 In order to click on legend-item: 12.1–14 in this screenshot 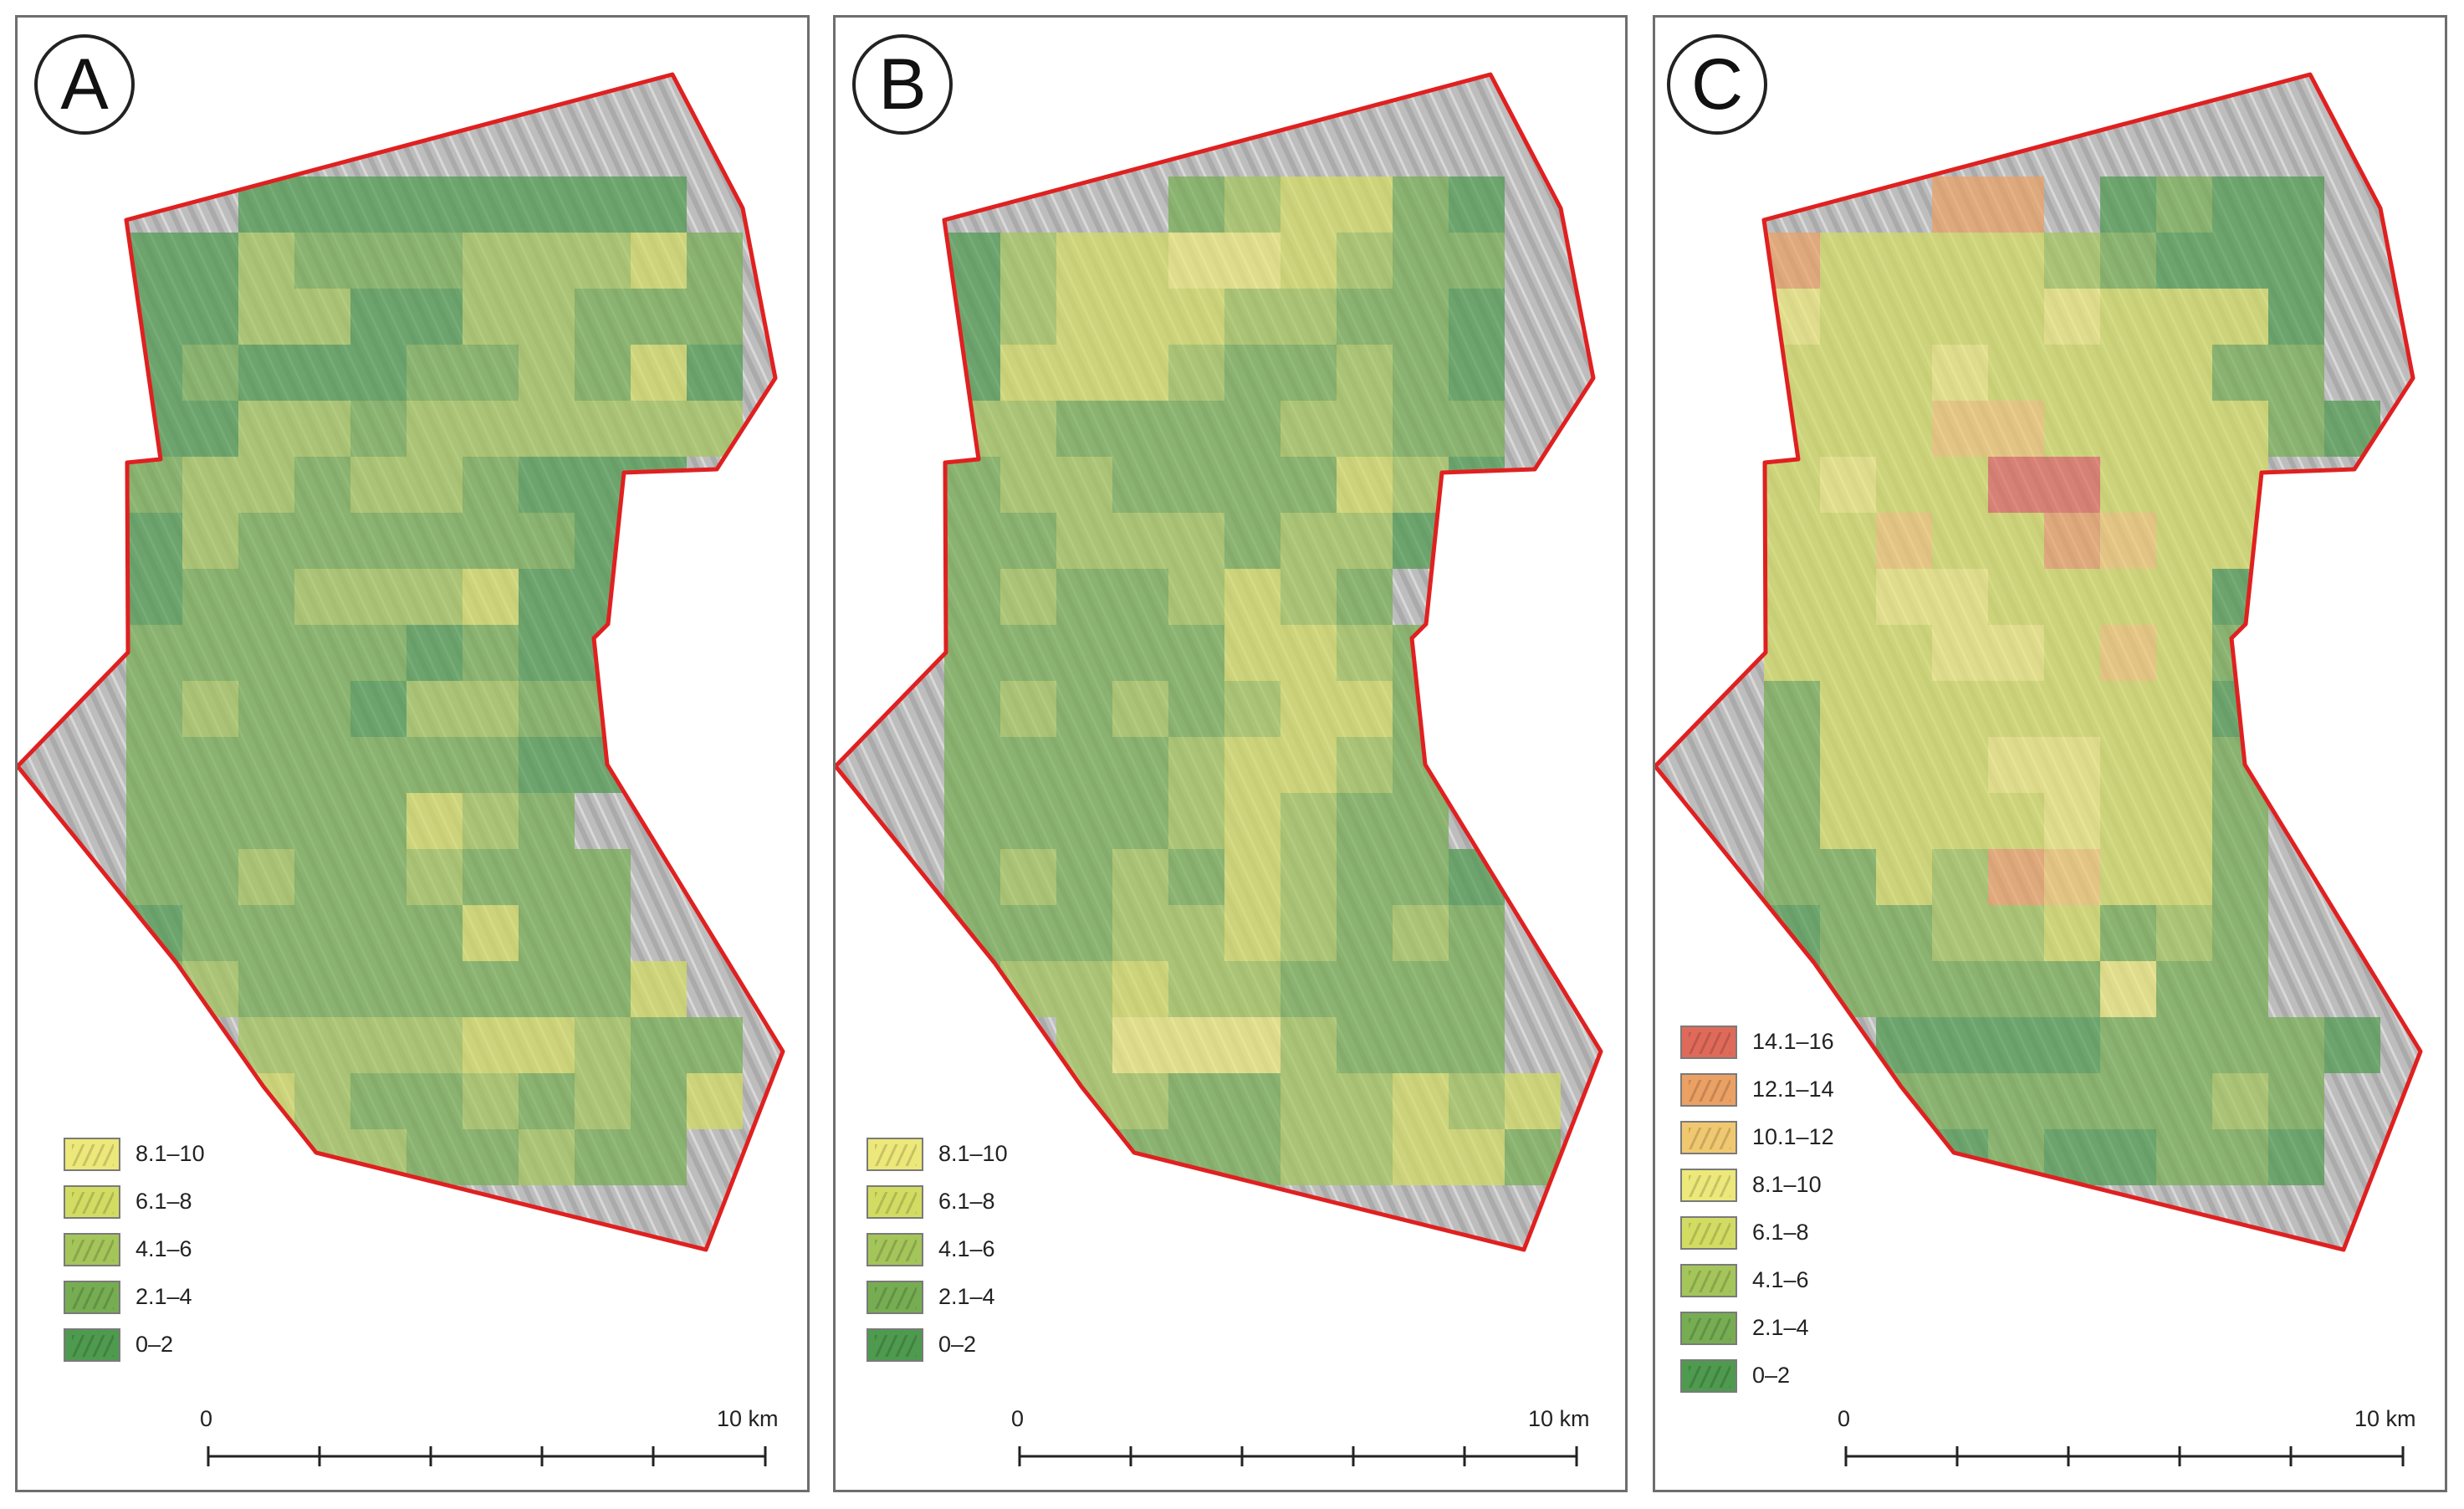, I will do `click(1757, 1089)`.